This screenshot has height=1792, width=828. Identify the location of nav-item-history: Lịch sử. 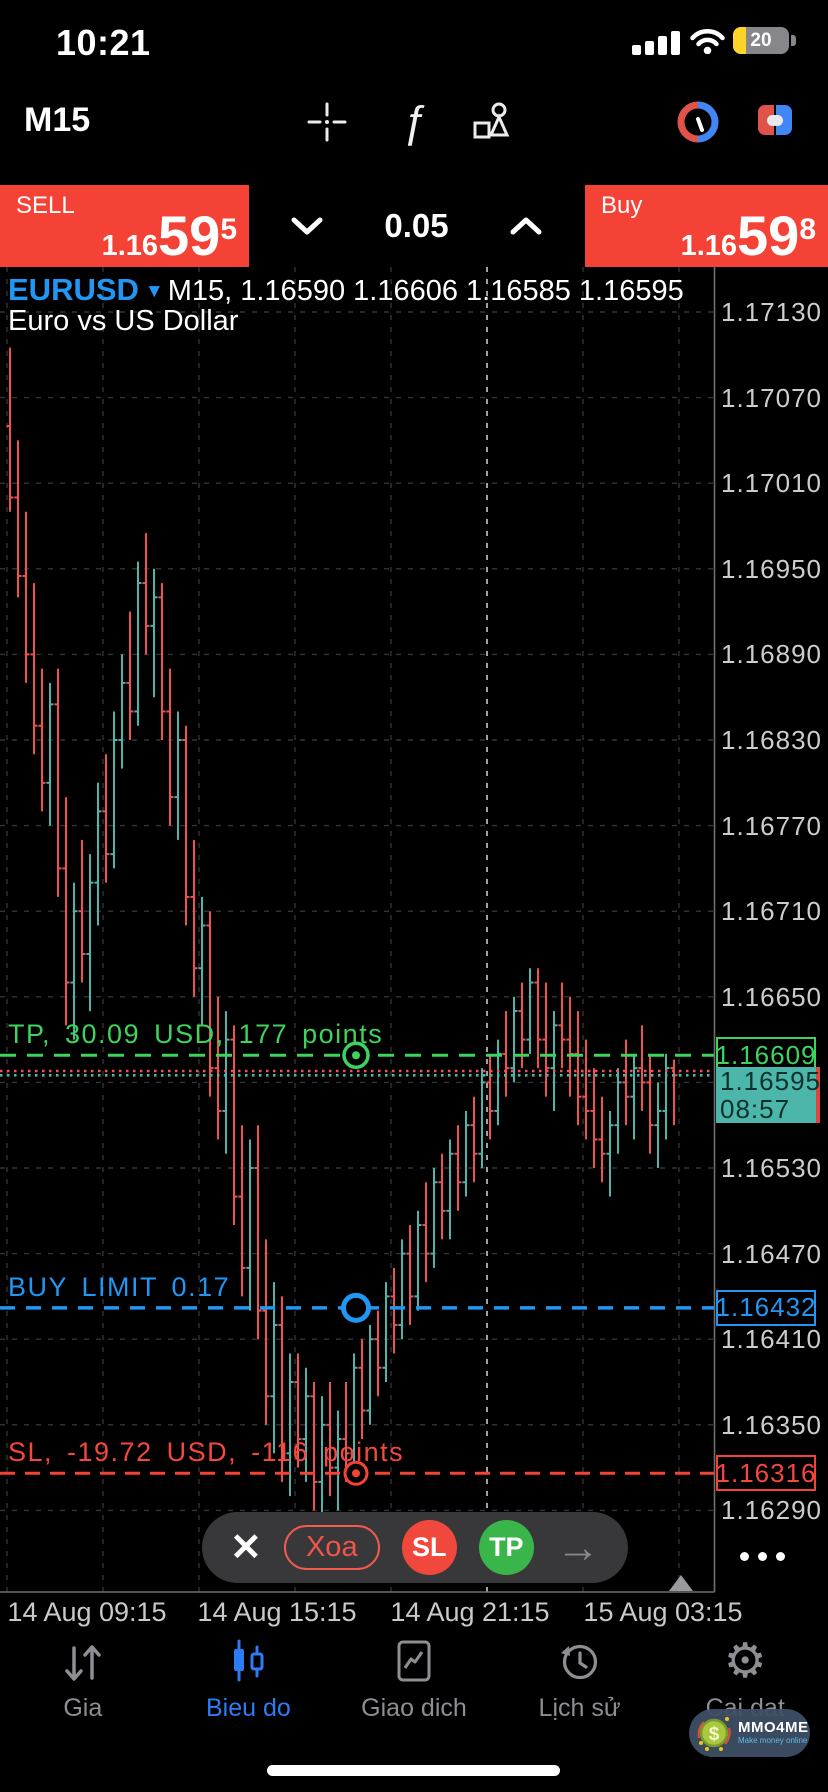
(580, 1688).